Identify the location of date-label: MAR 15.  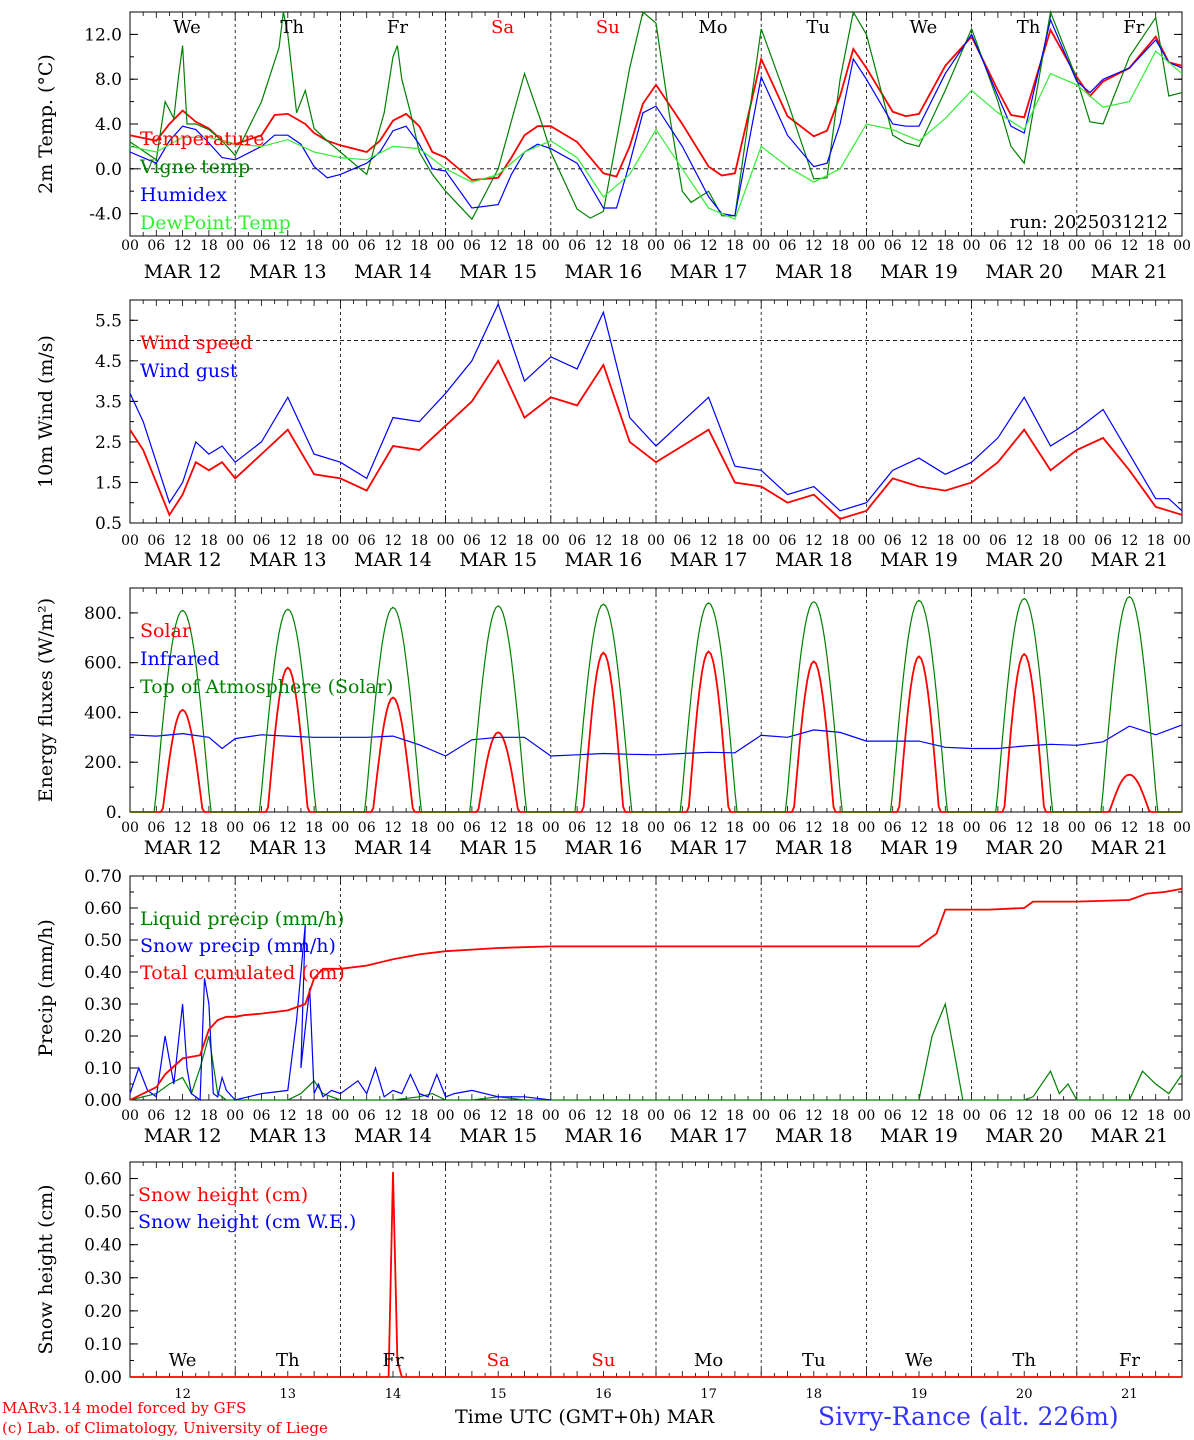
(498, 560).